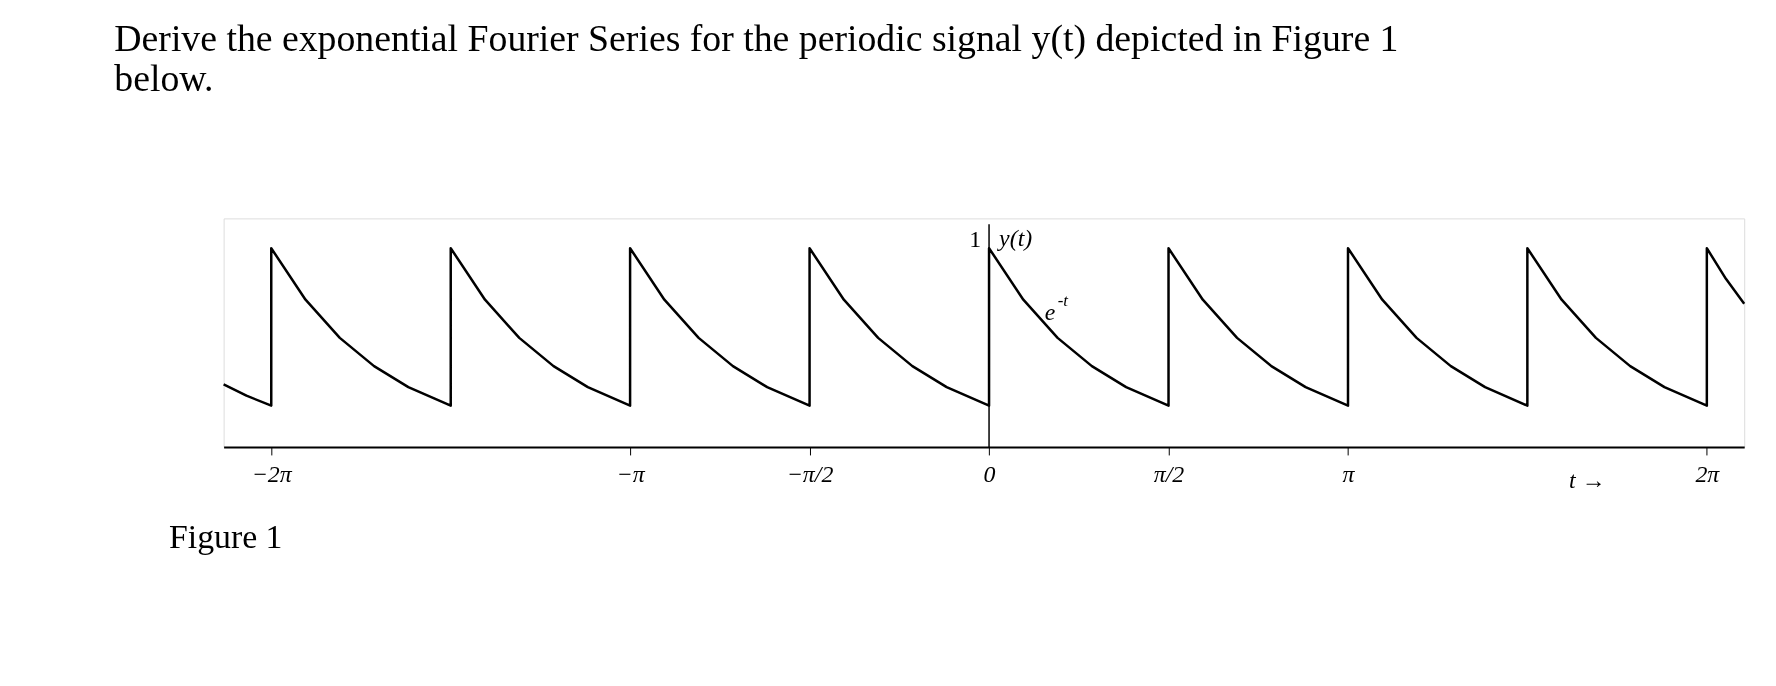 Image resolution: width=1776 pixels, height=686 pixels. I want to click on x-tick-label: −2π, so click(272, 474).